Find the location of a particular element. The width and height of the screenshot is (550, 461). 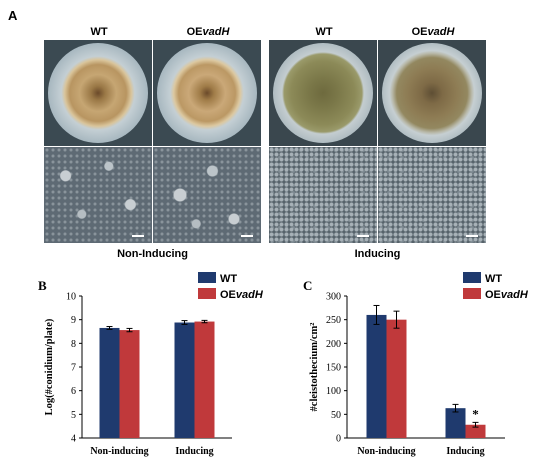

y-tick-label: 50 is located at coordinates (336, 415).